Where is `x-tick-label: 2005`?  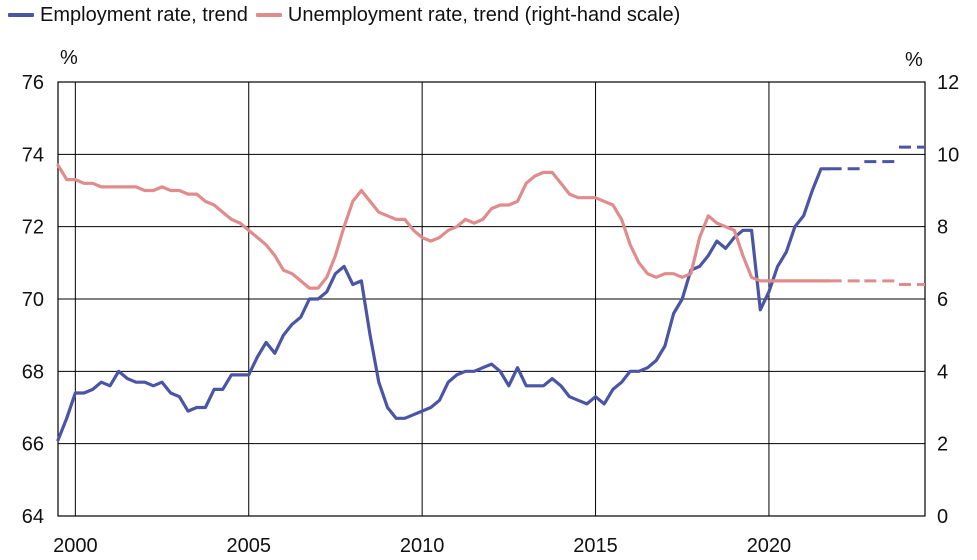 x-tick-label: 2005 is located at coordinates (248, 546).